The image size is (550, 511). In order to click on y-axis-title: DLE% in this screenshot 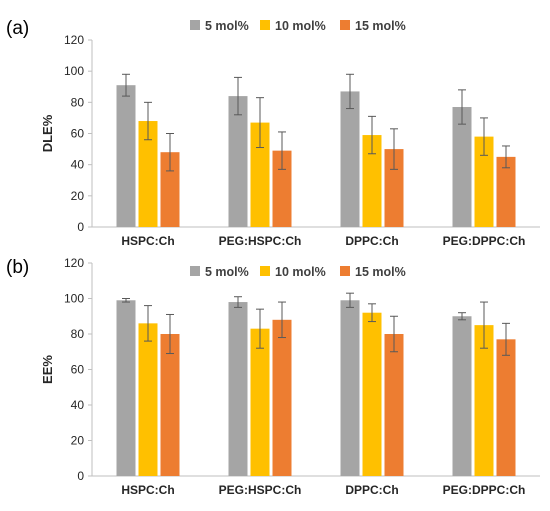, I will do `click(47, 133)`.